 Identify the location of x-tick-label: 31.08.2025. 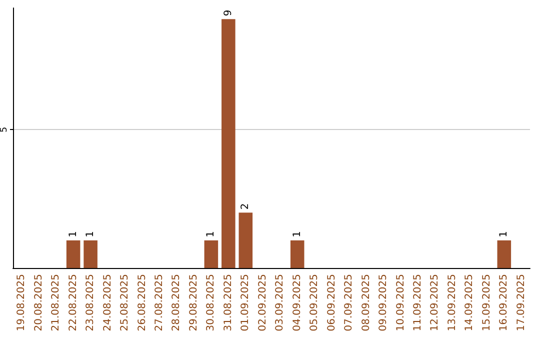
(228, 303).